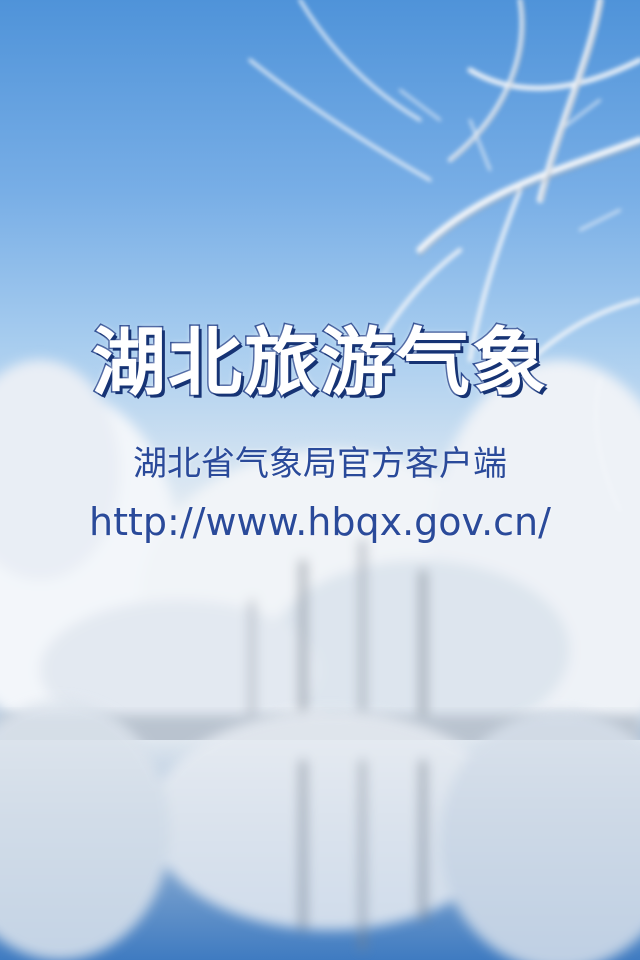 This screenshot has width=640, height=960. Describe the element at coordinates (319, 363) in the screenshot. I see `app-title: 湖北旅游气象` at that location.